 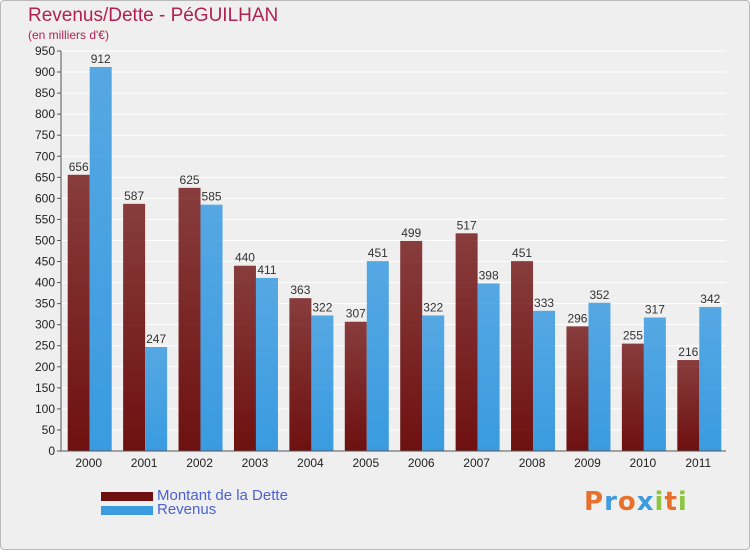 What do you see at coordinates (710, 379) in the screenshot?
I see `bar-revenus-2011` at bounding box center [710, 379].